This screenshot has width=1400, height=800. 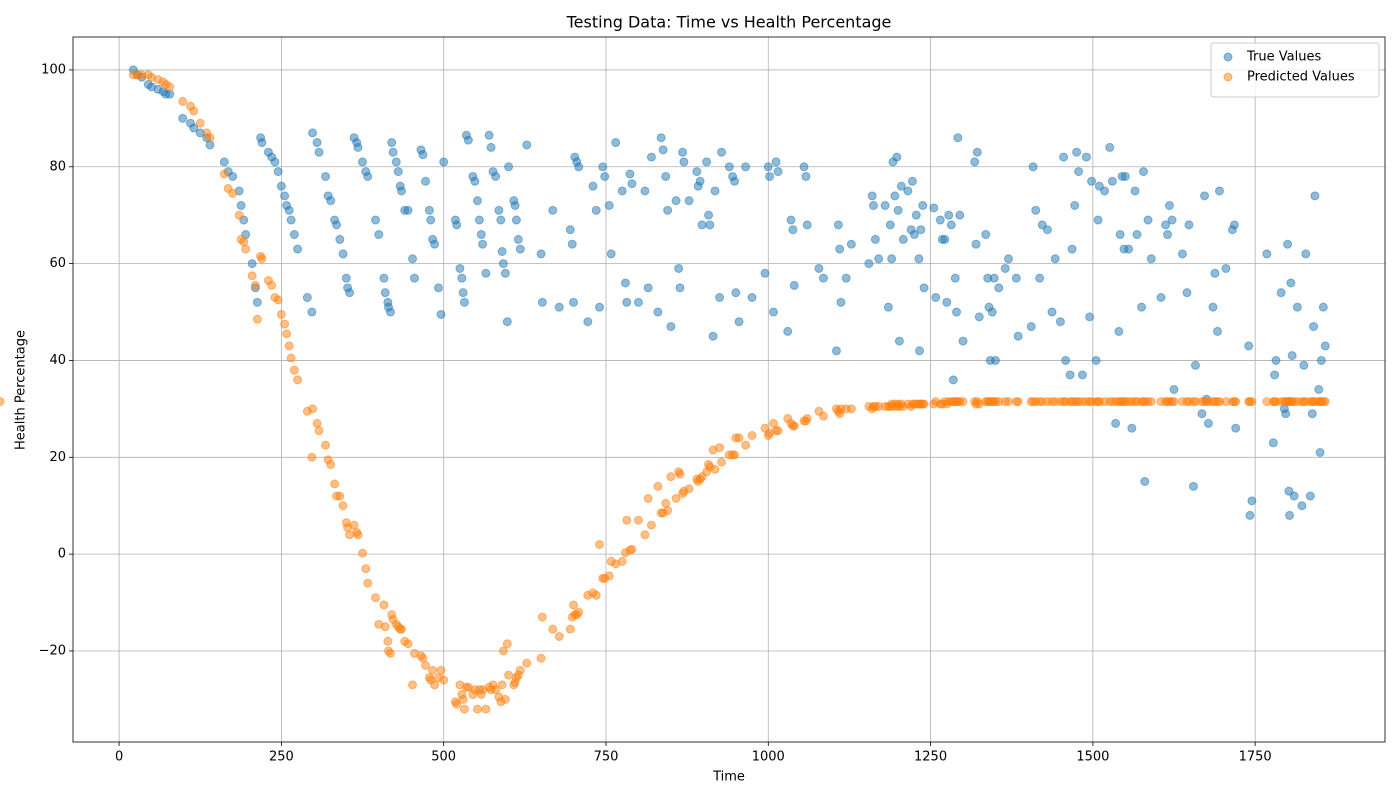 What do you see at coordinates (57, 263) in the screenshot?
I see `y-tick-label: 60` at bounding box center [57, 263].